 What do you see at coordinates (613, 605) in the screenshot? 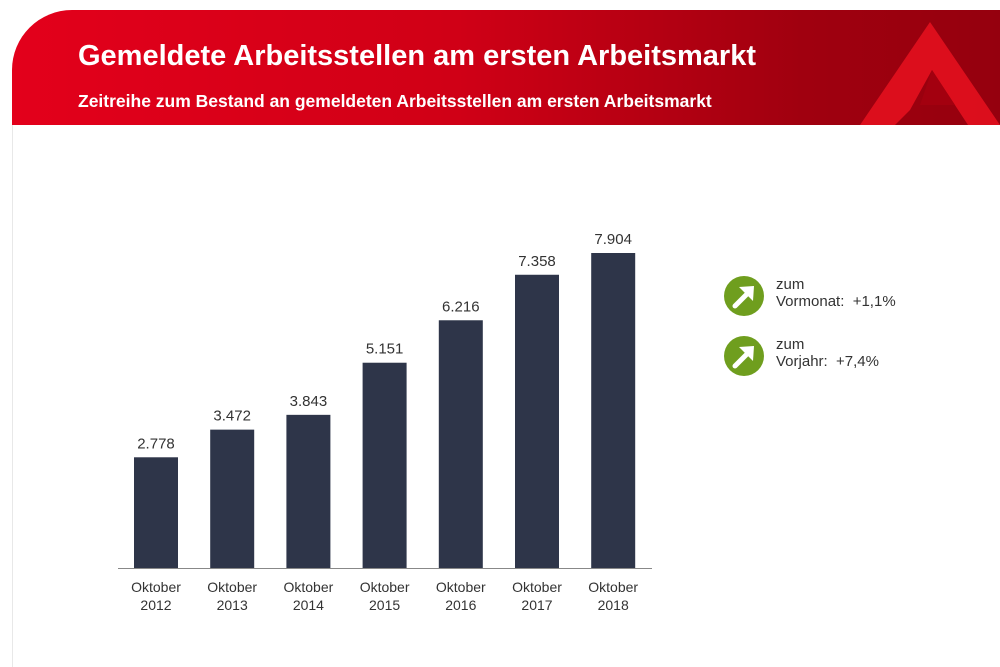
I see `x-tick-label: 2018` at bounding box center [613, 605].